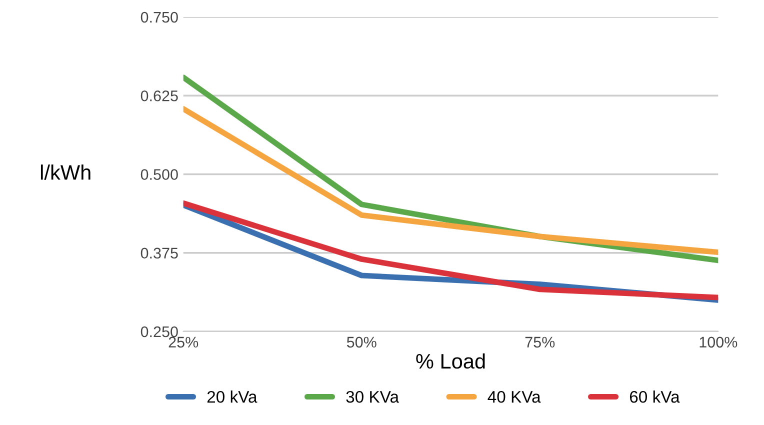 This screenshot has width=764, height=425. Describe the element at coordinates (361, 342) in the screenshot. I see `x-tick-label: 50%` at that location.